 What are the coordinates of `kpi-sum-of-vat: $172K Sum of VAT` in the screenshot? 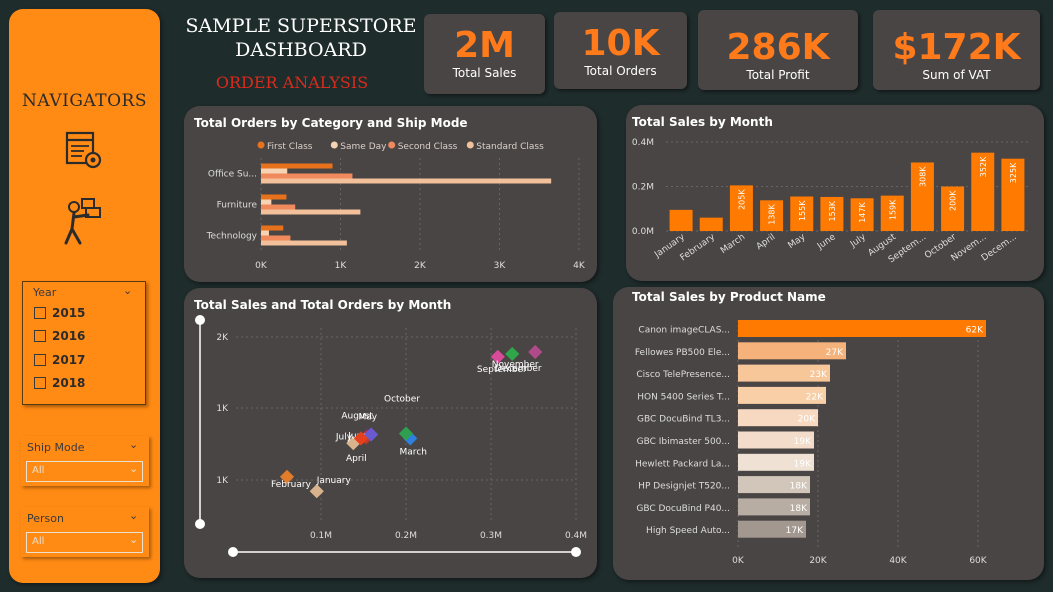 It's located at (956, 50).